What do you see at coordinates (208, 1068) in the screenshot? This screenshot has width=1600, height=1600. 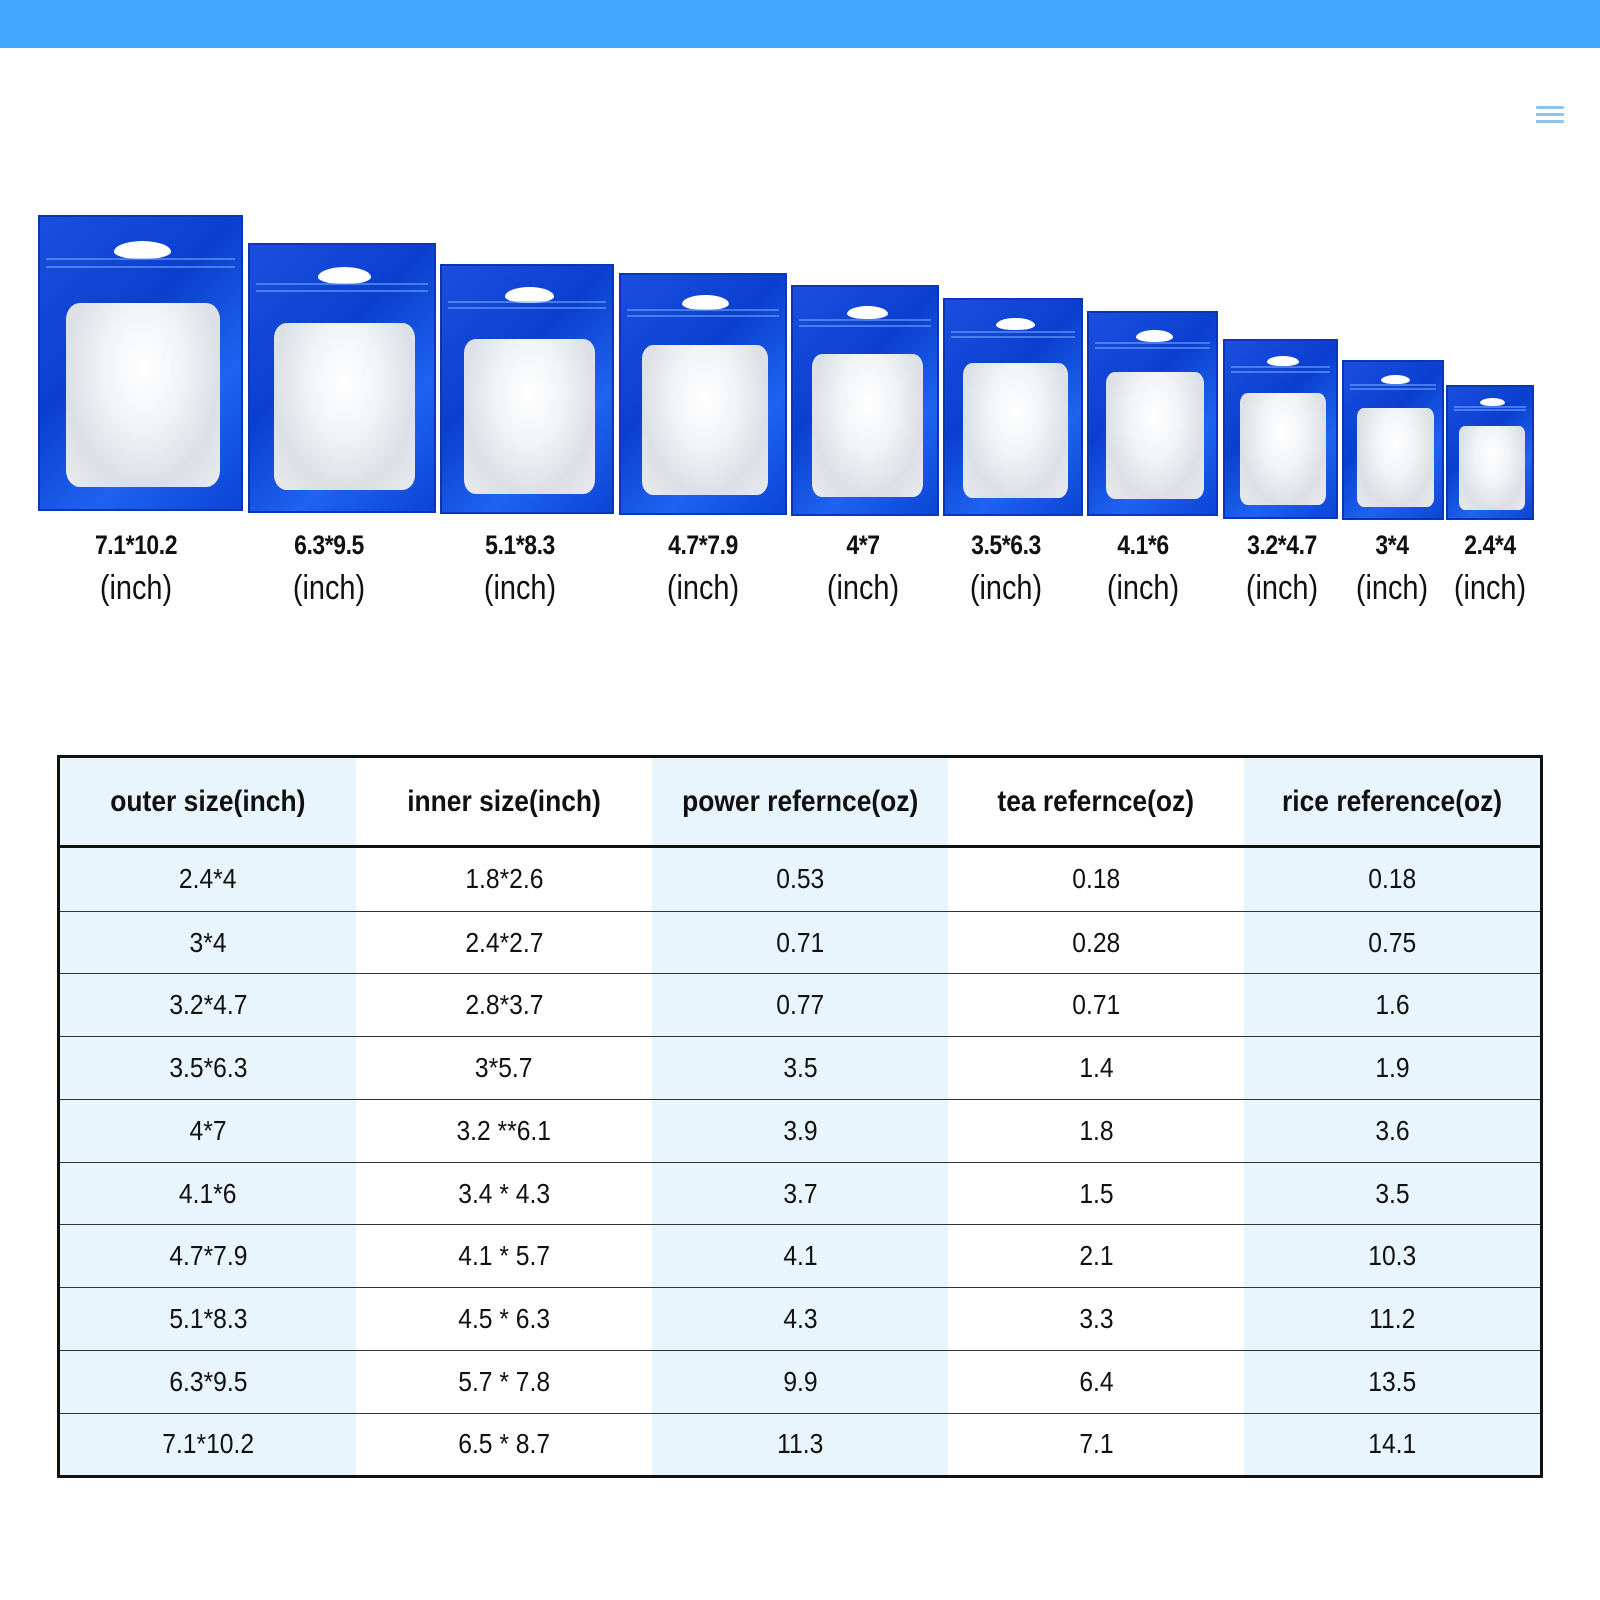 I see `table-cell: 3.5*6.3` at bounding box center [208, 1068].